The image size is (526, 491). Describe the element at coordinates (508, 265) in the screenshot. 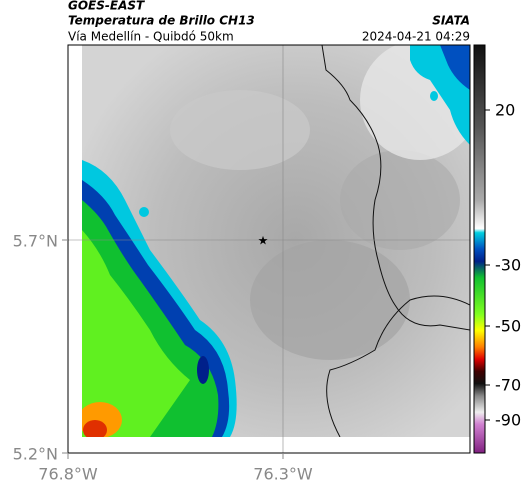

I see `colorbar-label: -30` at that location.